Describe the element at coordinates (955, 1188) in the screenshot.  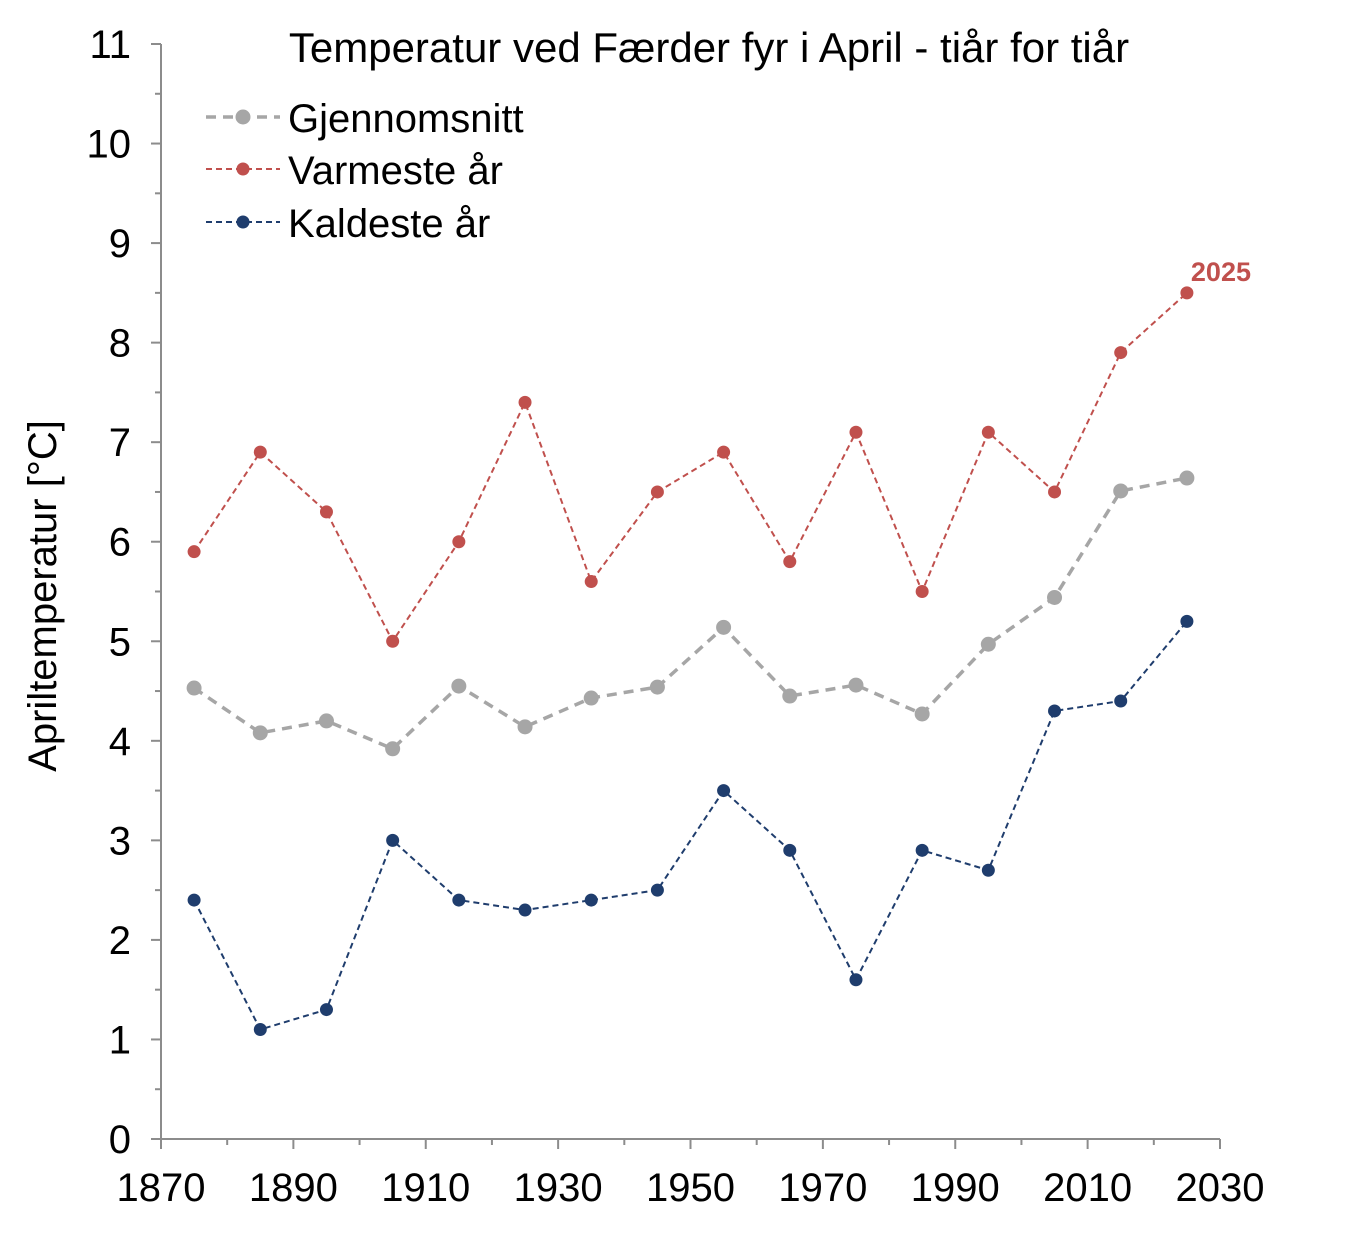
I see `x-tick-label: 1990` at that location.